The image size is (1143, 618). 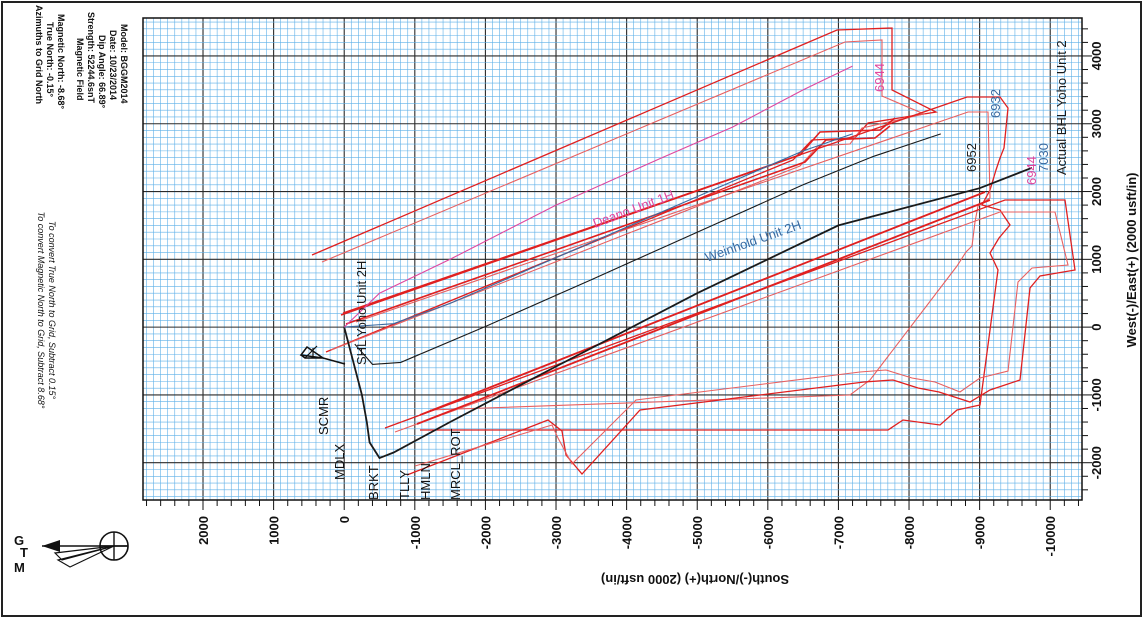 I want to click on x-tick-label: -9000, so click(x=980, y=532).